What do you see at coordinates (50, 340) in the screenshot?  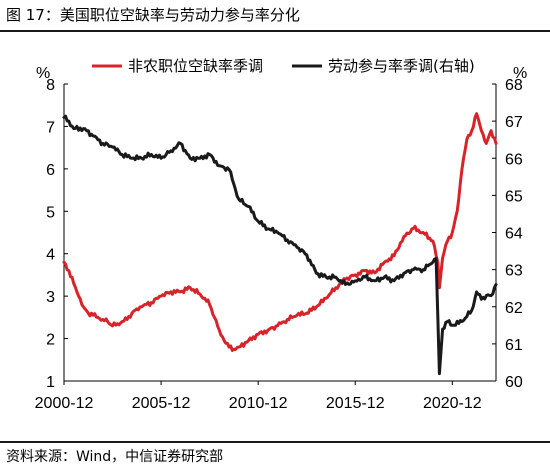 I see `left-tick-label: 2` at bounding box center [50, 340].